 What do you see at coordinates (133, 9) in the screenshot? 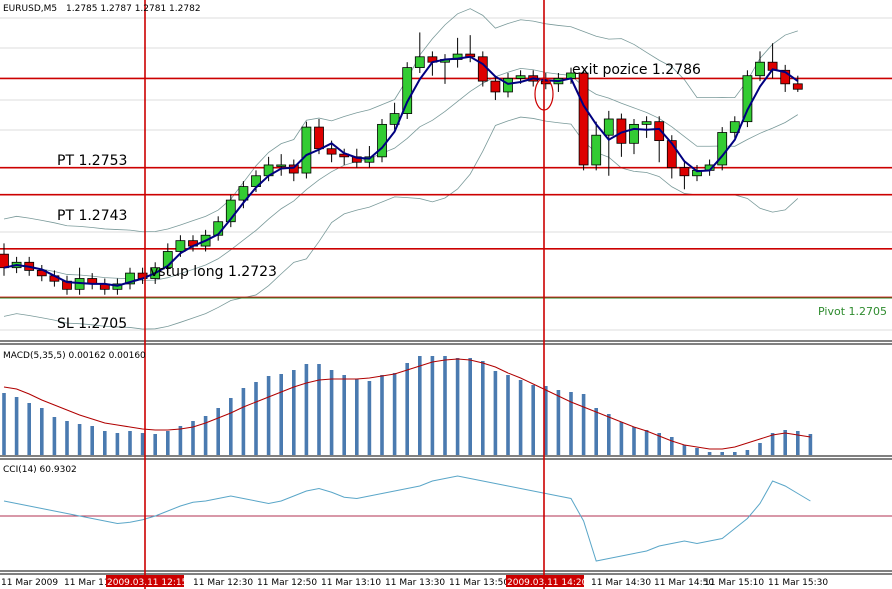
I see `header-ohlc: 1.2785 1.2787 1.2781 1.2782` at bounding box center [133, 9].